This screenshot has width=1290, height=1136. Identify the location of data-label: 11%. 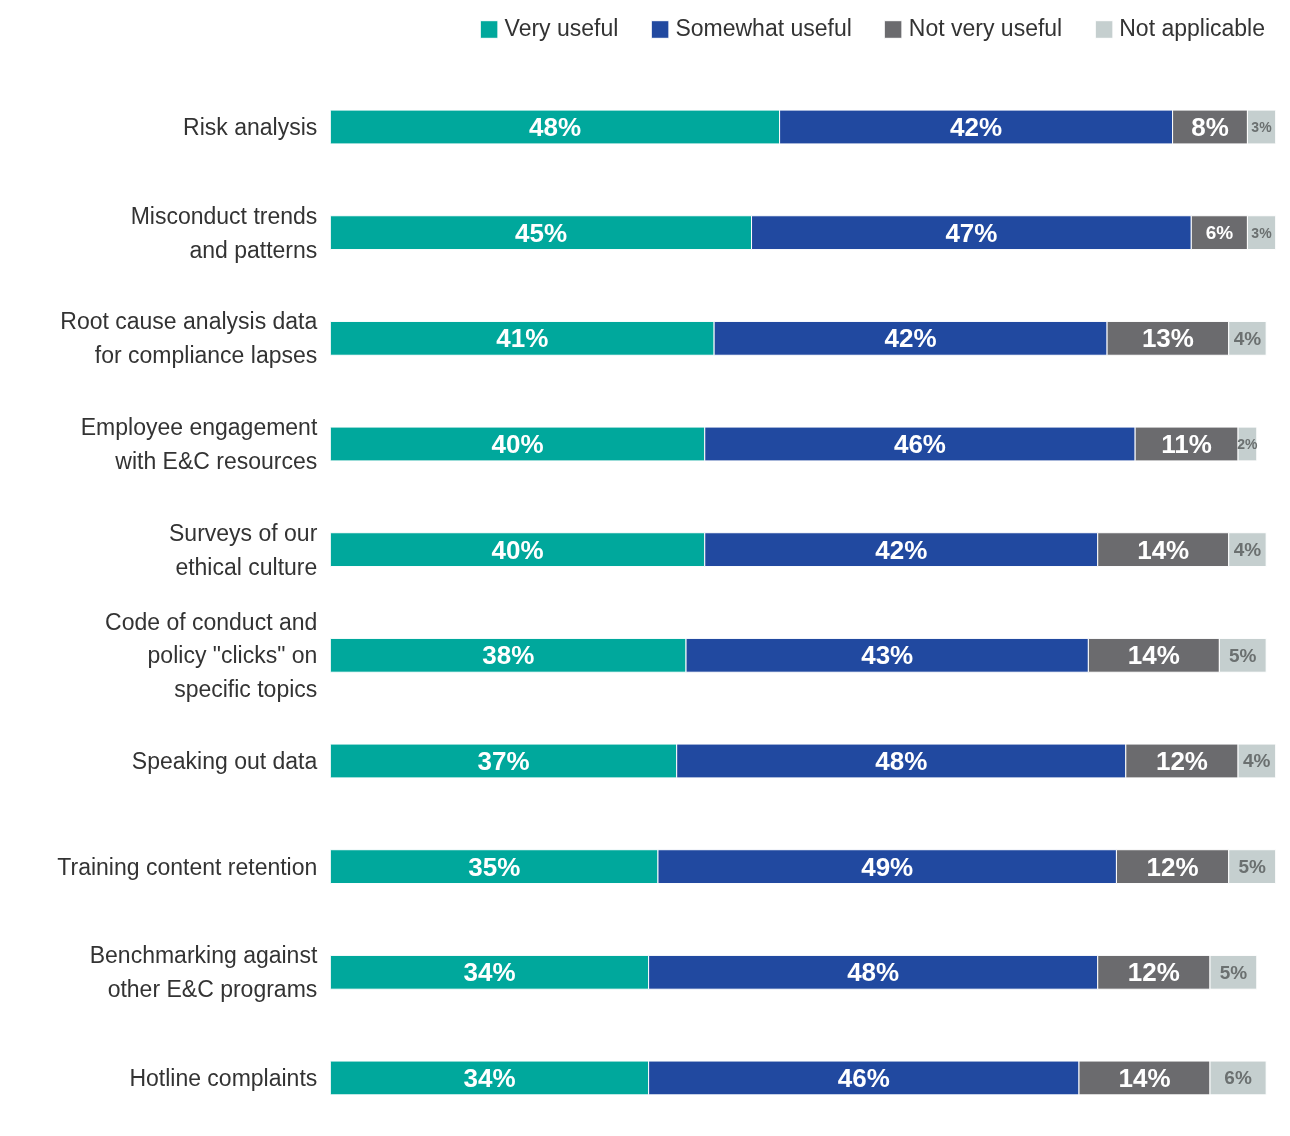
(1186, 443).